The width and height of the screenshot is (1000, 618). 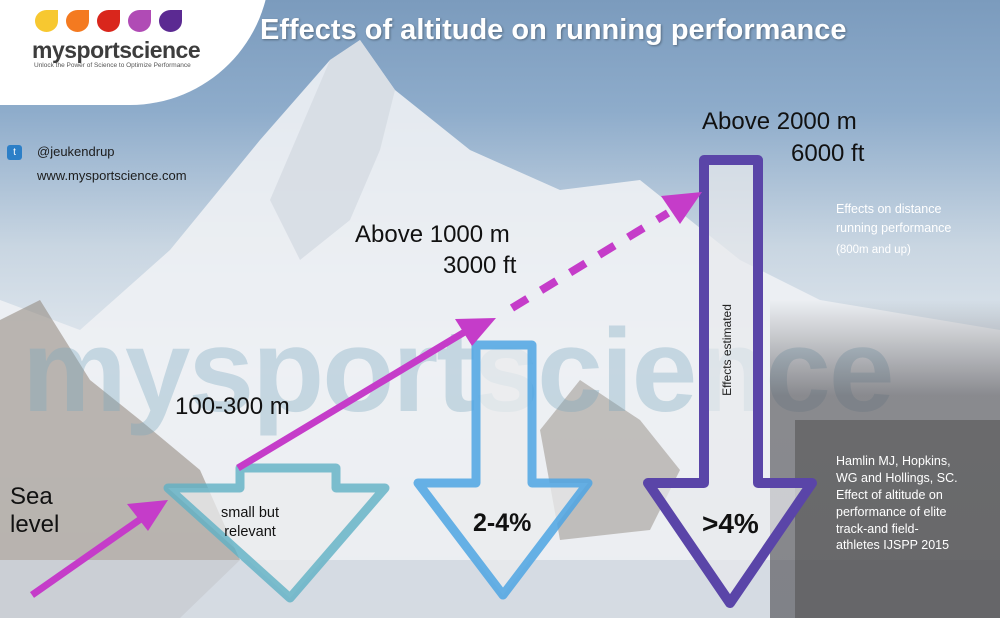 I want to click on twitter-icon: t, so click(x=14, y=152).